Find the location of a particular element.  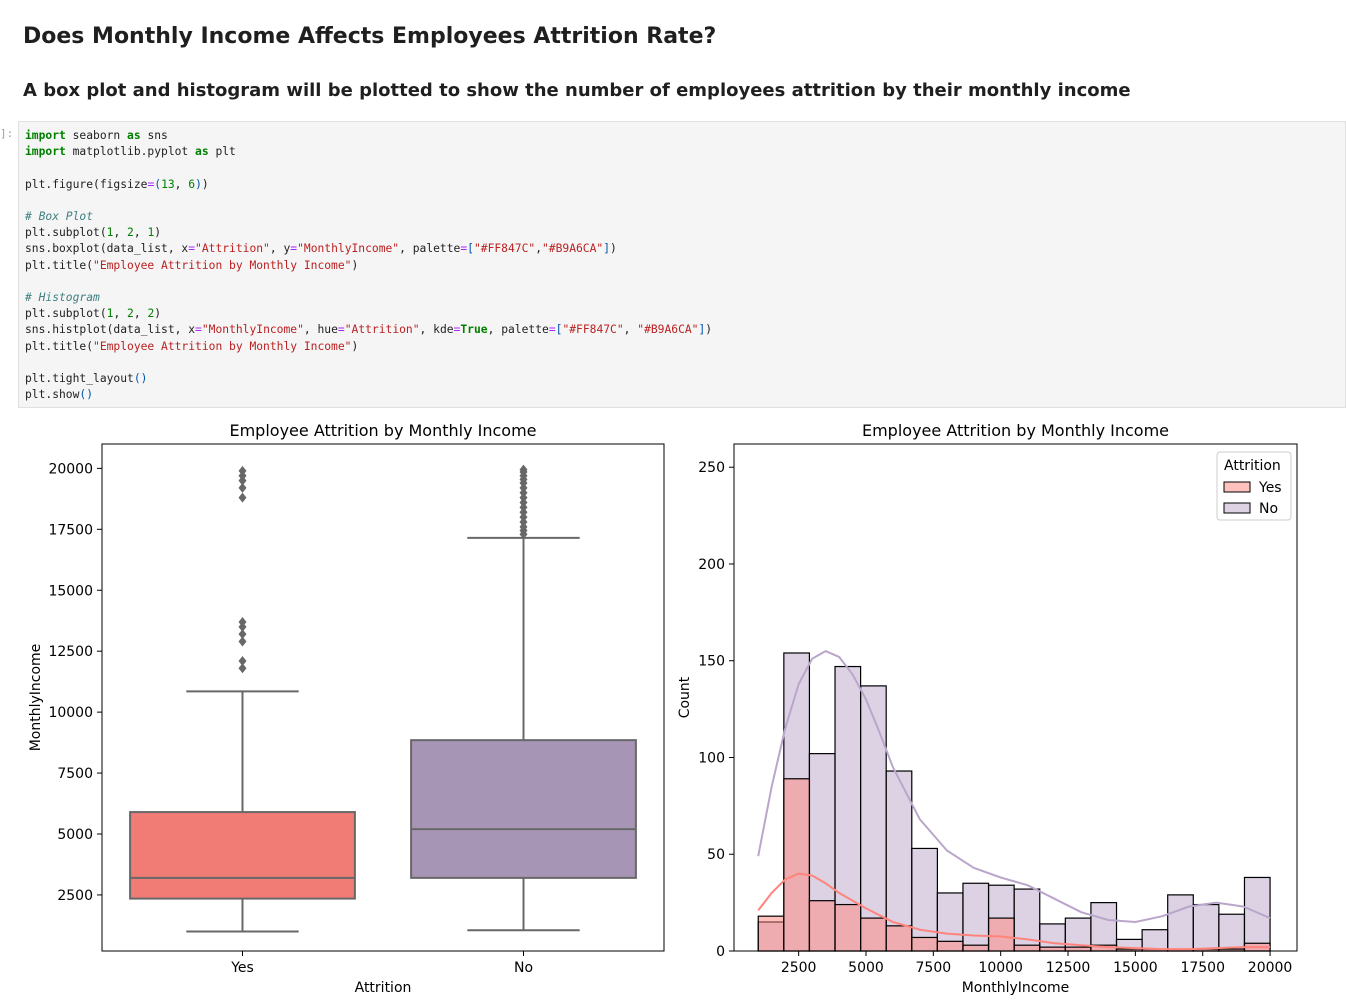

hist-ytick-label: 200 is located at coordinates (711, 565).